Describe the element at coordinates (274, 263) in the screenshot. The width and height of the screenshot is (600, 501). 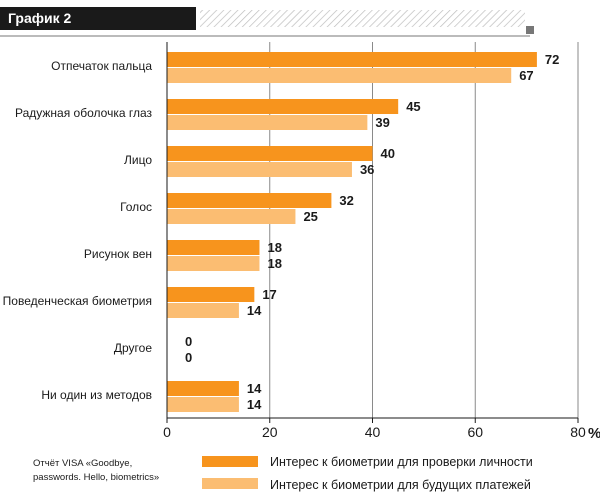
I see `value-label-payments: 18` at that location.